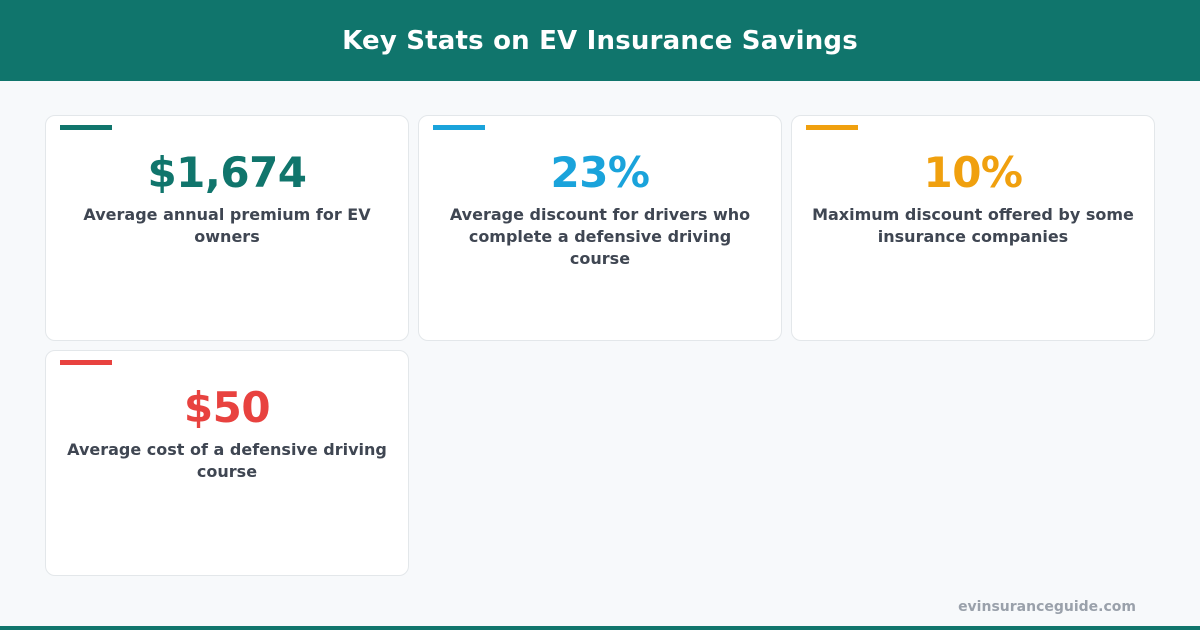 The width and height of the screenshot is (1200, 630). I want to click on page-title: Key Stats on EV Insurance Savings, so click(600, 40).